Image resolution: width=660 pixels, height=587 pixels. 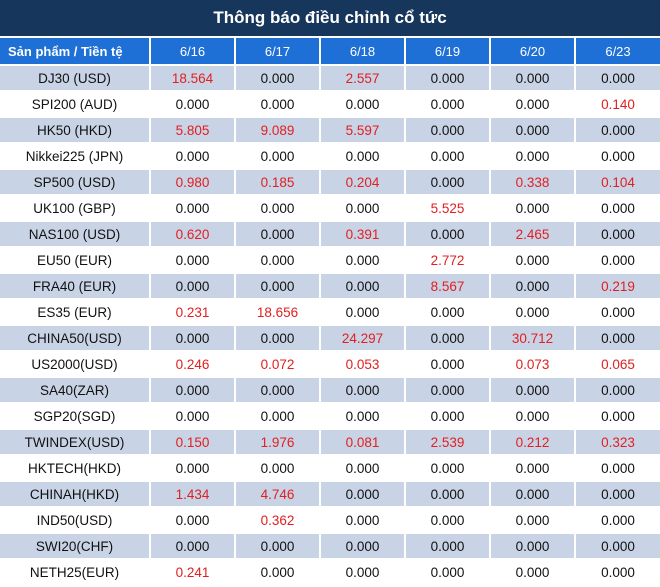 What do you see at coordinates (75, 259) in the screenshot?
I see `product-cell: EU50 (EUR)` at bounding box center [75, 259].